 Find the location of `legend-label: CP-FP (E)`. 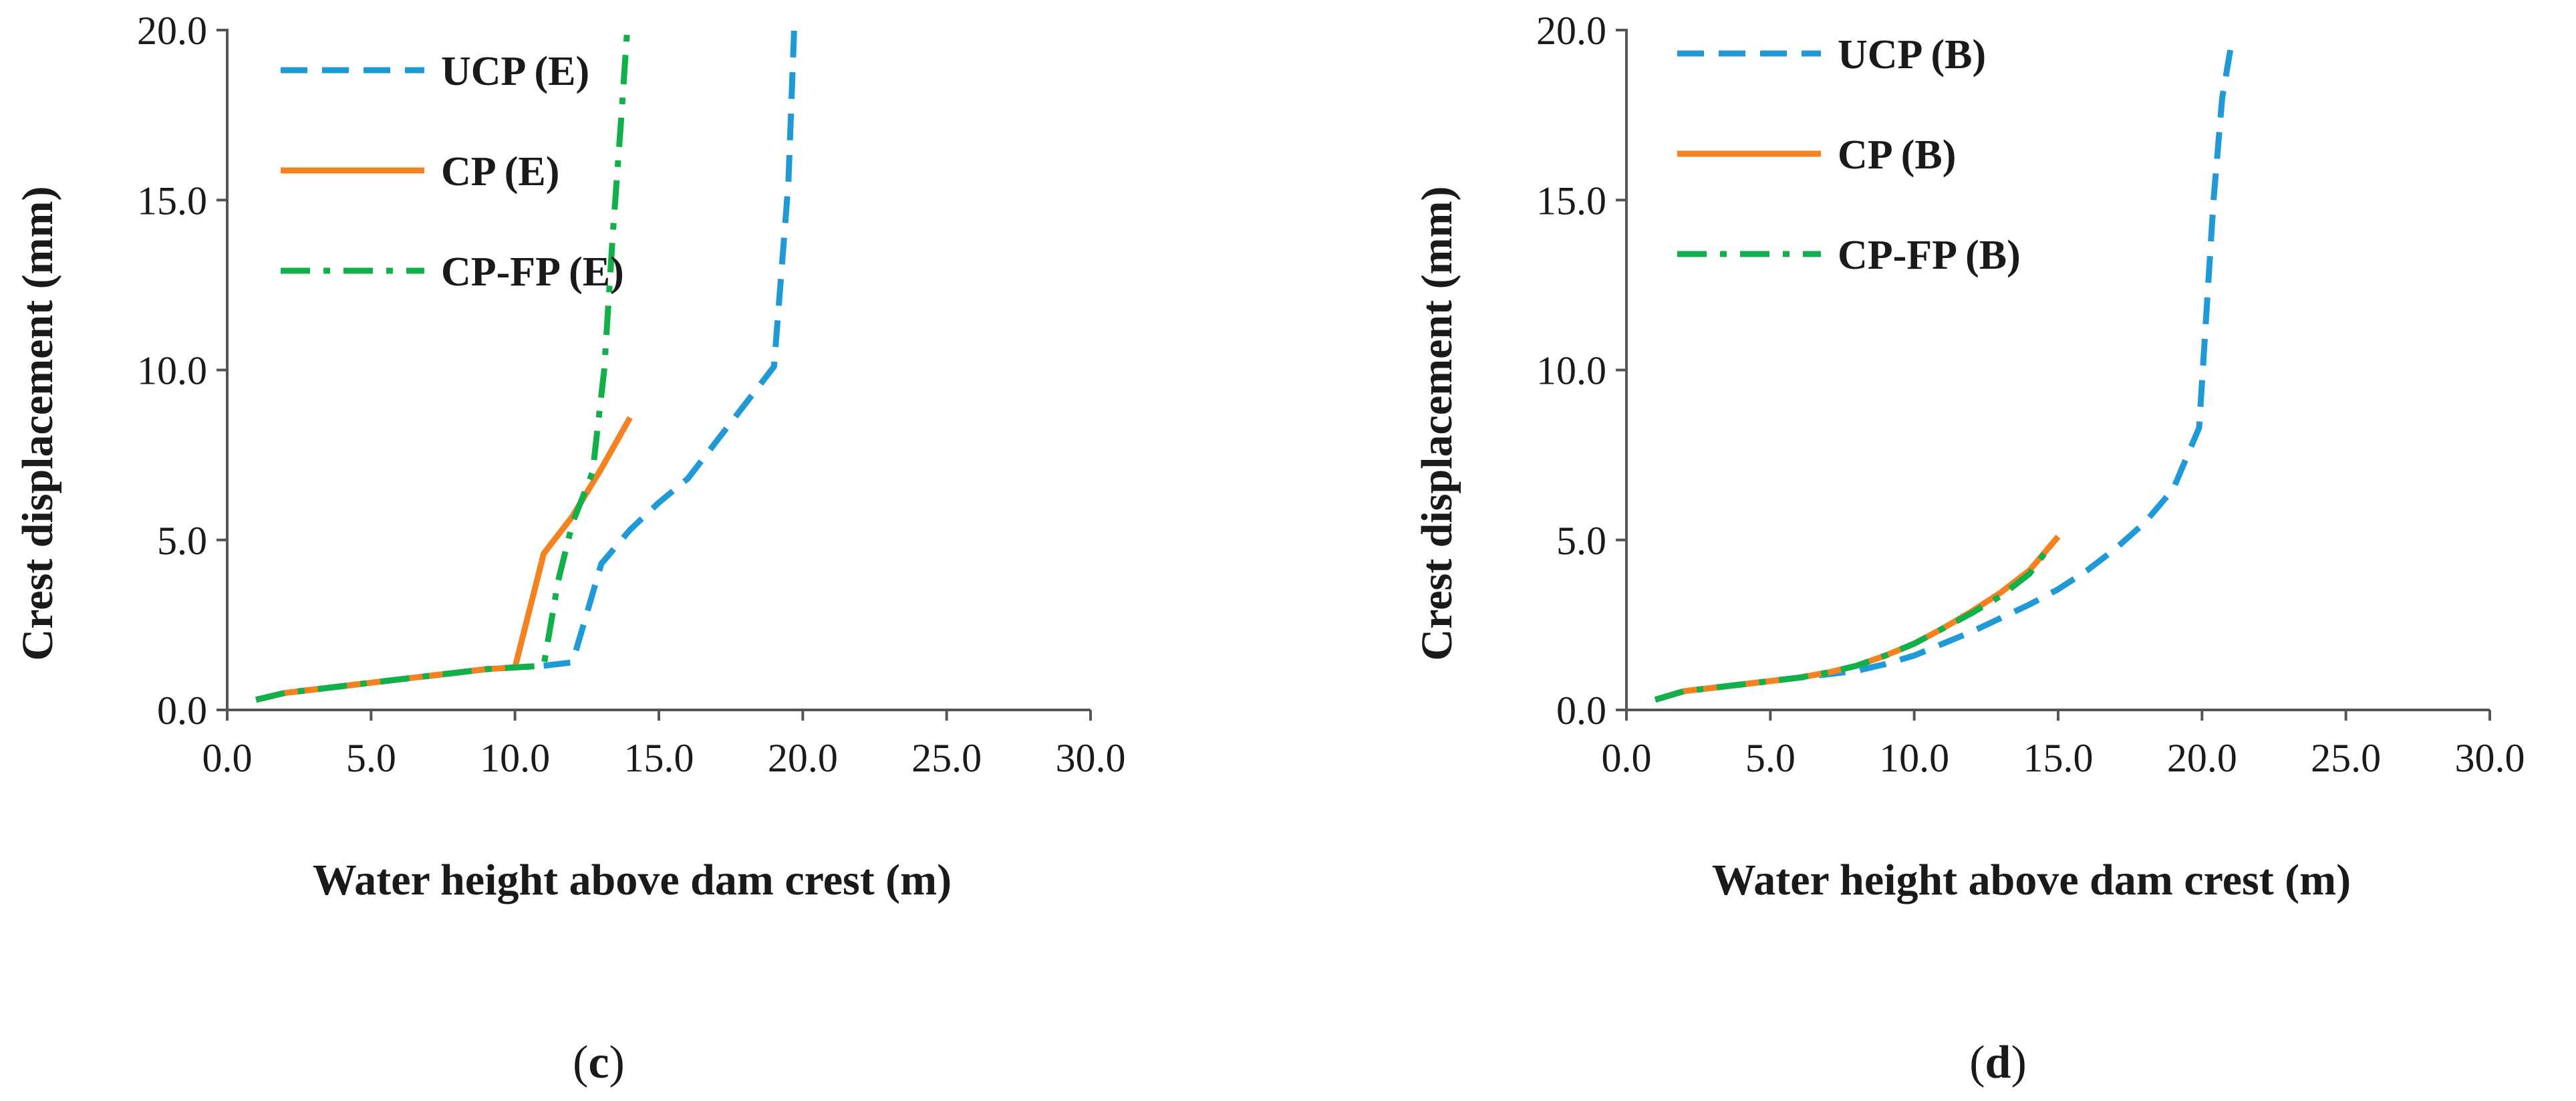

legend-label: CP-FP (E) is located at coordinates (532, 272).